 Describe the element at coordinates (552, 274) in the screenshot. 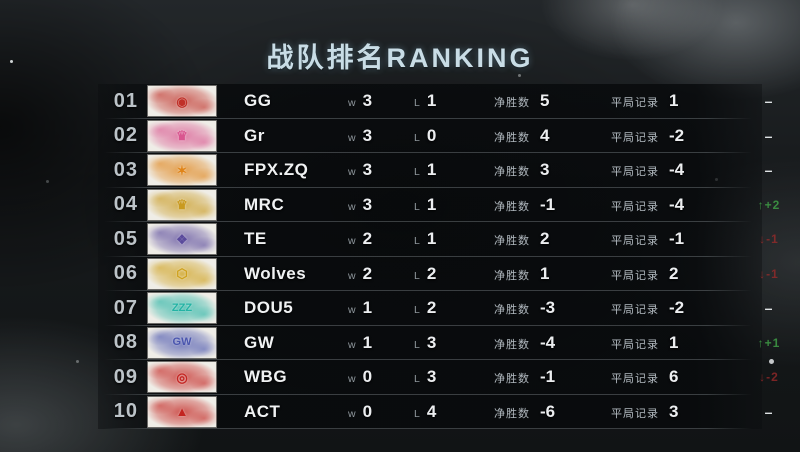

I see `net-wins-stat: 净胜数 1` at that location.